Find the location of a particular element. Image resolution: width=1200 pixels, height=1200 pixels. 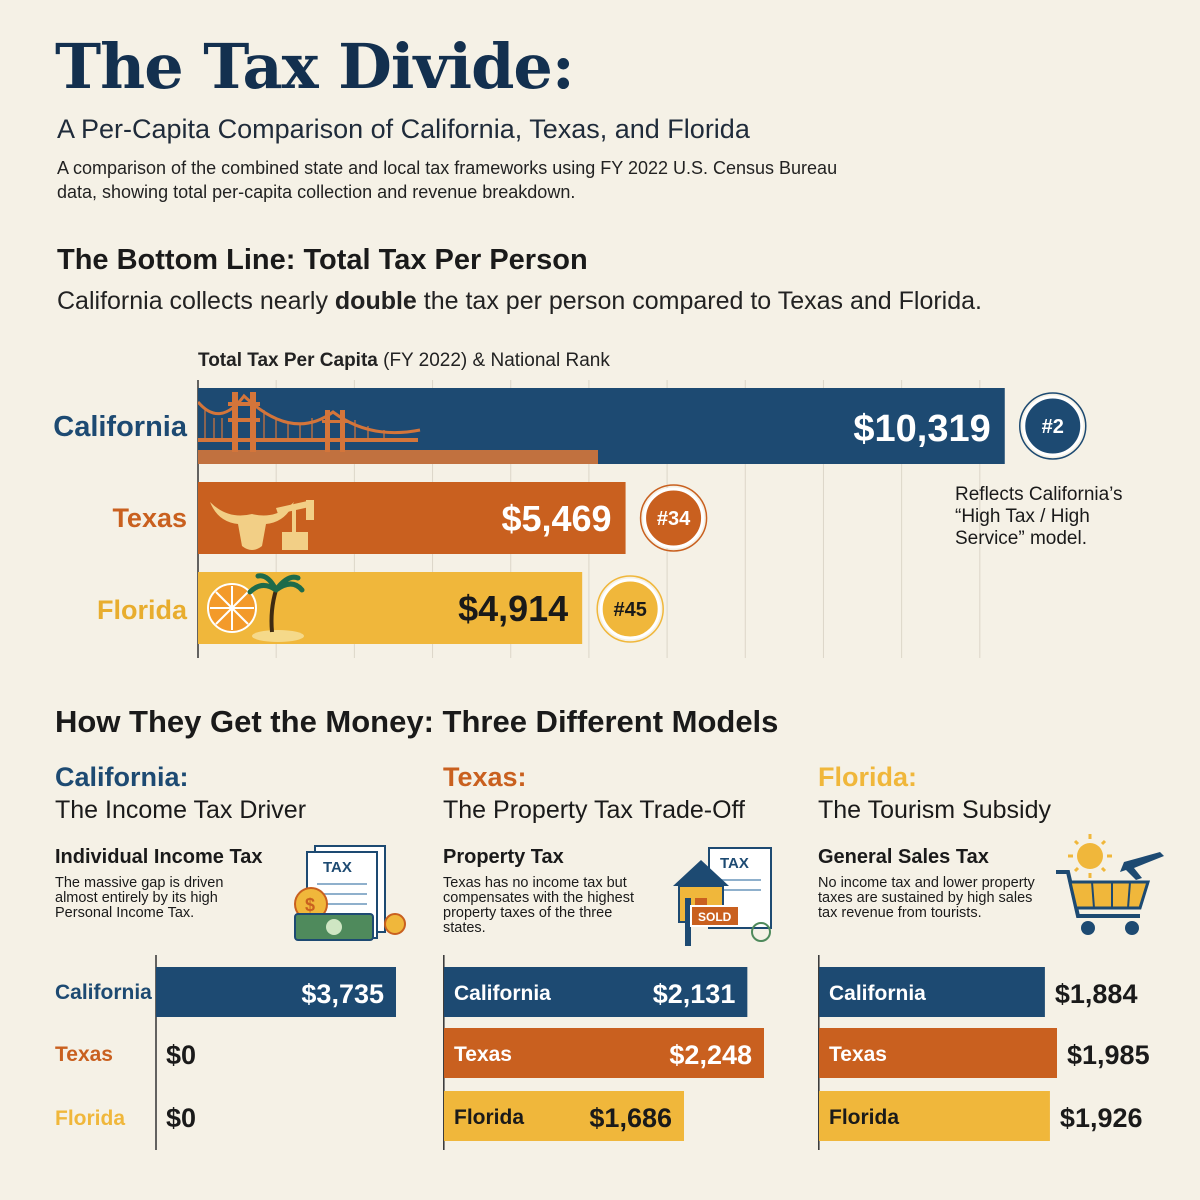

mini-value-california: $2,131 is located at coordinates (694, 994).